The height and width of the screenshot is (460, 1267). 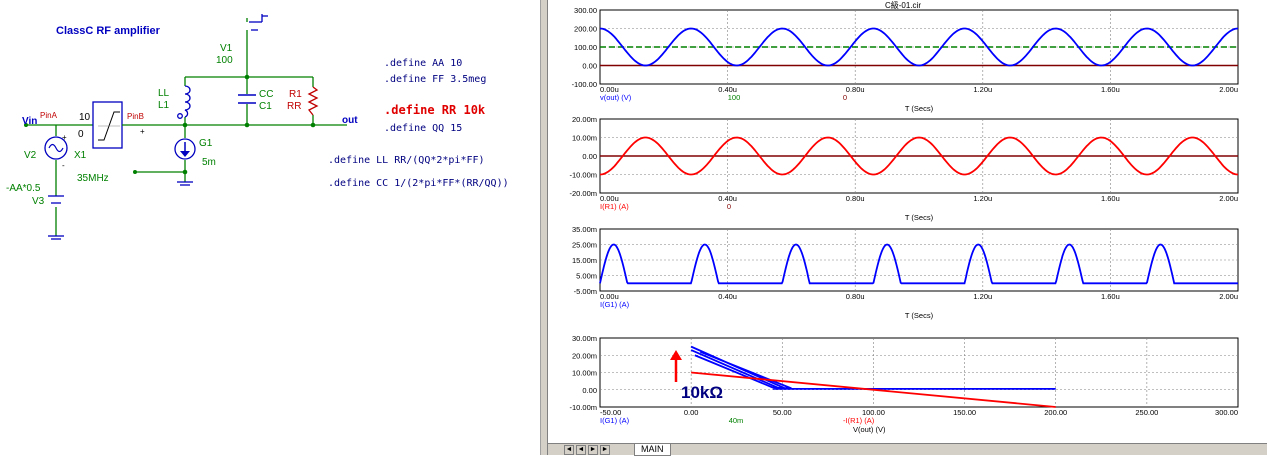 What do you see at coordinates (142, 131) in the screenshot?
I see `pinb-plus: +` at bounding box center [142, 131].